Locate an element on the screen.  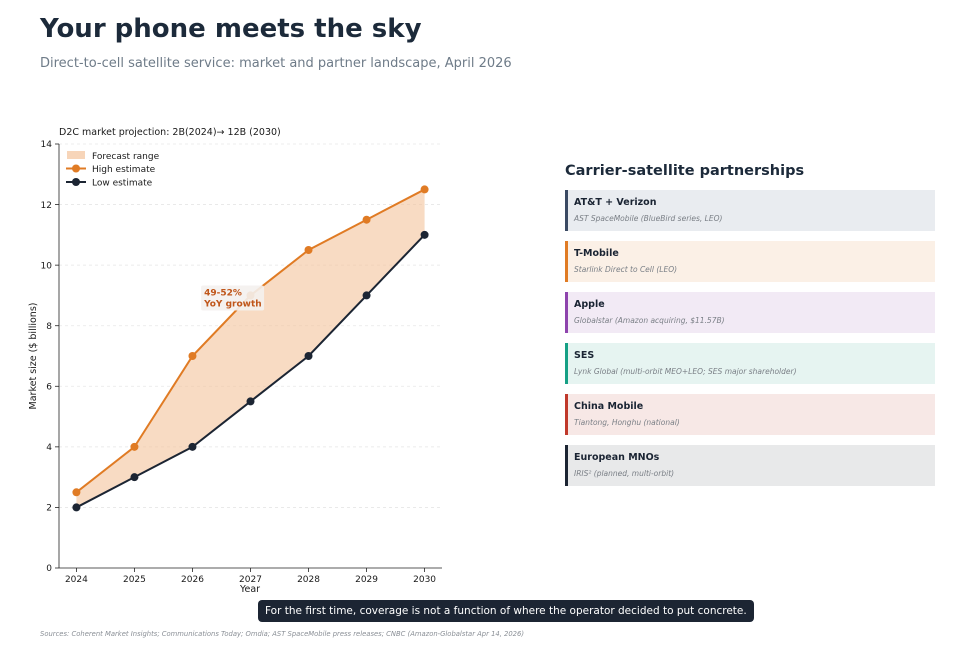
partner-detail: Tiantong, Honghu (national) is located at coordinates (627, 422).